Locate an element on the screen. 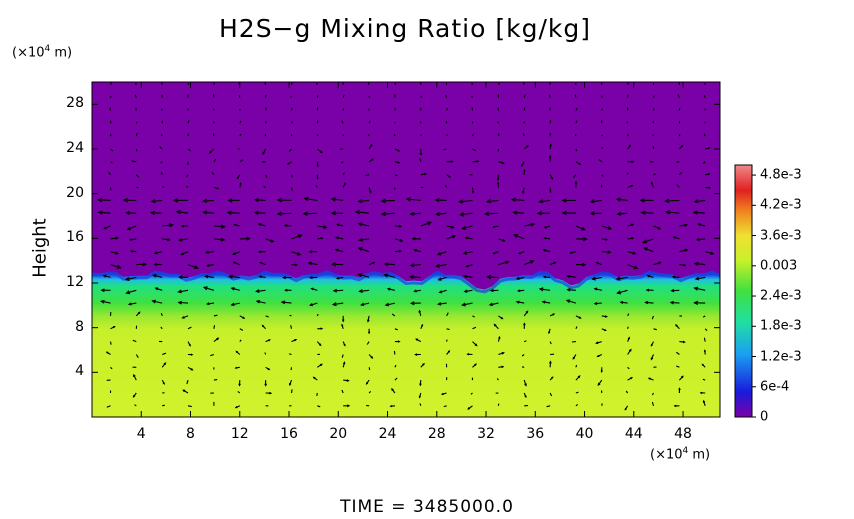 The width and height of the screenshot is (854, 519). colorbar-tick-label: 4.2e-3 is located at coordinates (781, 205).